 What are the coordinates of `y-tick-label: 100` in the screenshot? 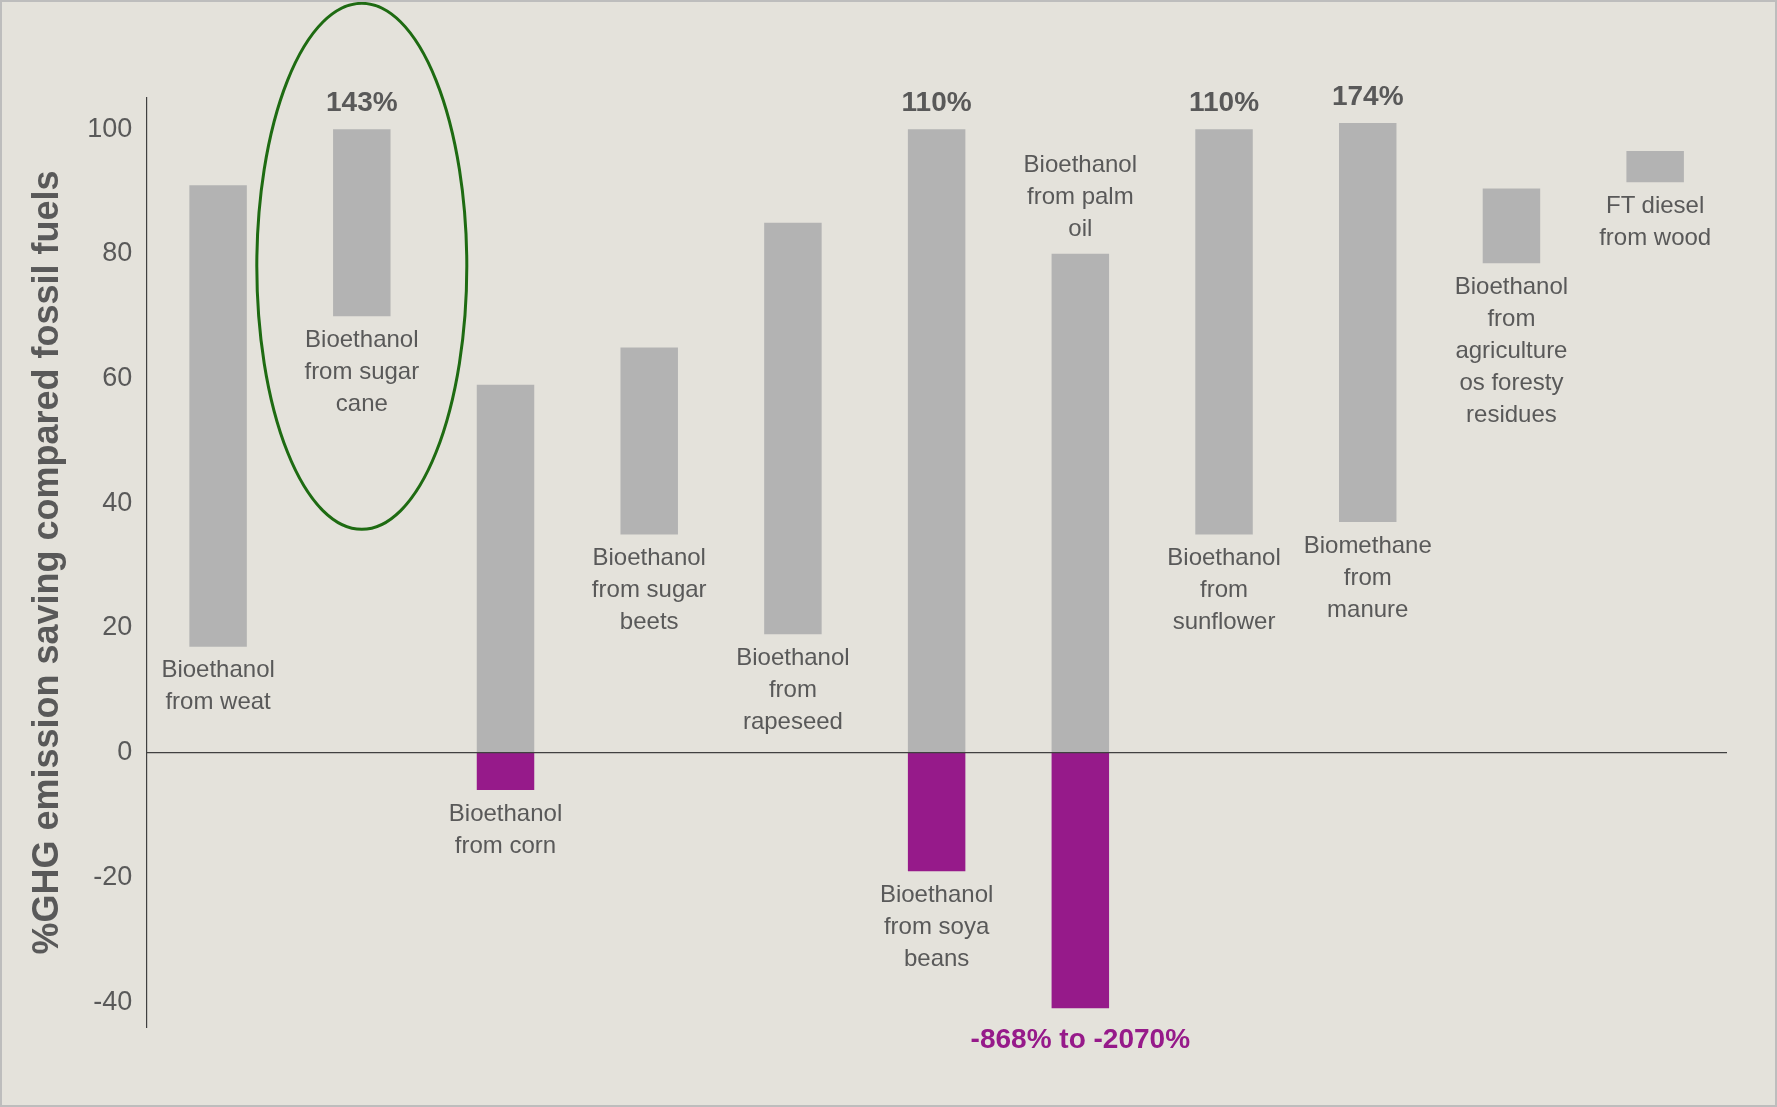 It's located at (110, 127).